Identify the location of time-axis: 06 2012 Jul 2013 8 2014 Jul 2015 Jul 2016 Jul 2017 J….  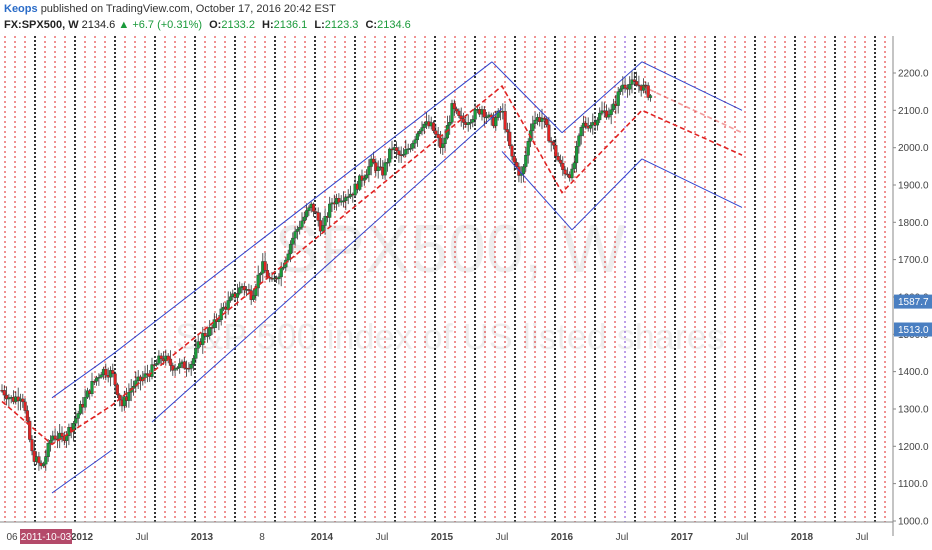
(446, 532).